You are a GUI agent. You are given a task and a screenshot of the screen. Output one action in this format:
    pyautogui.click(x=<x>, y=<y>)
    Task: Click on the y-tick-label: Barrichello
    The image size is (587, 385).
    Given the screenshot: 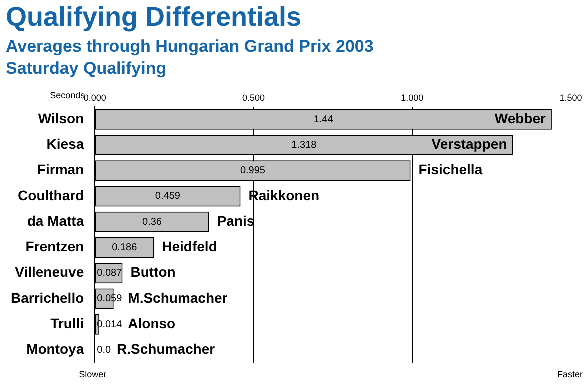 What is the action you would take?
    pyautogui.click(x=47, y=298)
    